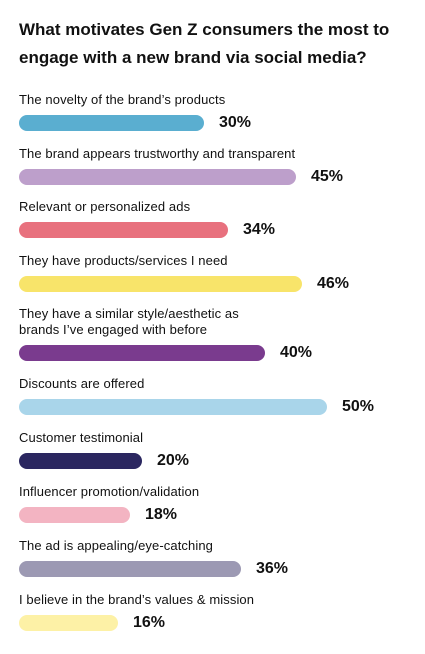 The image size is (425, 654). Describe the element at coordinates (82, 383) in the screenshot. I see `category-label: Discounts are offered` at that location.